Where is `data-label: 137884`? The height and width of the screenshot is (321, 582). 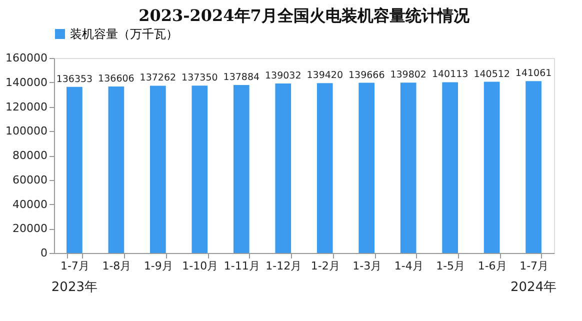 data-label: 137884 is located at coordinates (241, 77).